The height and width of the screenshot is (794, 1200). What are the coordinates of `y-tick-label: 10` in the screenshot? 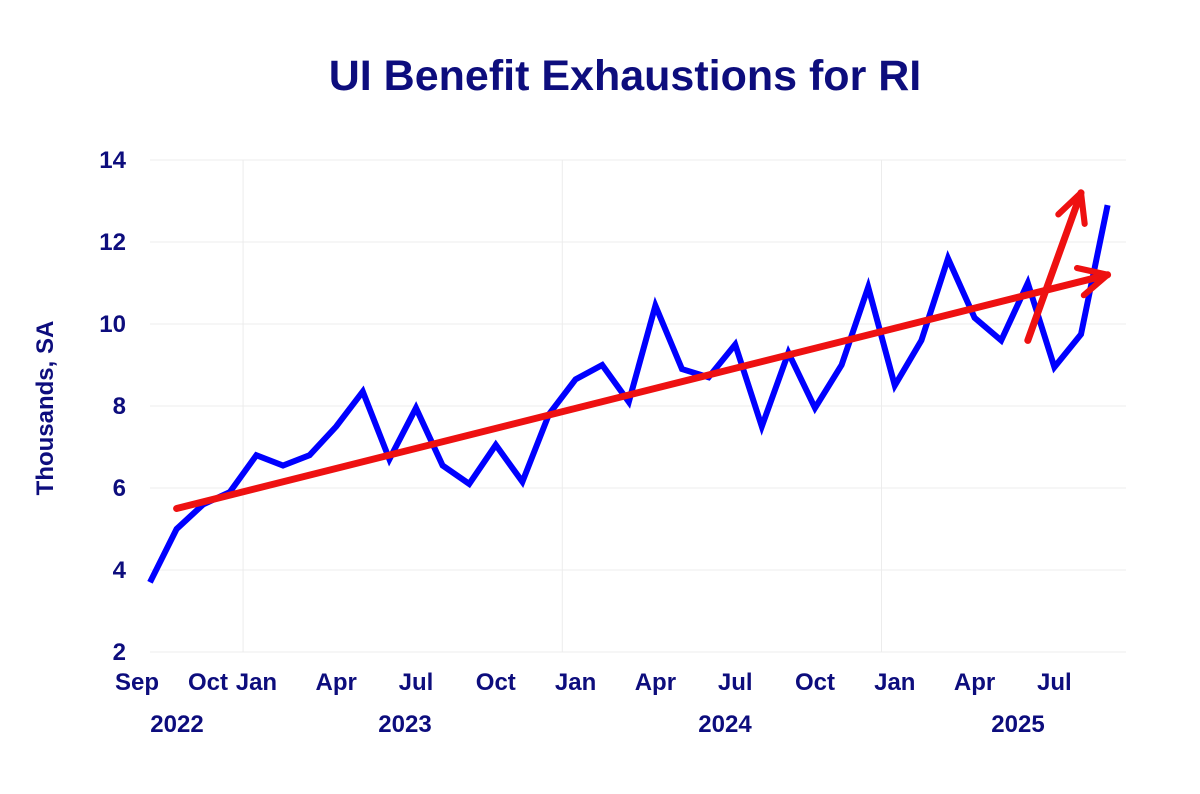 It's located at (112, 324).